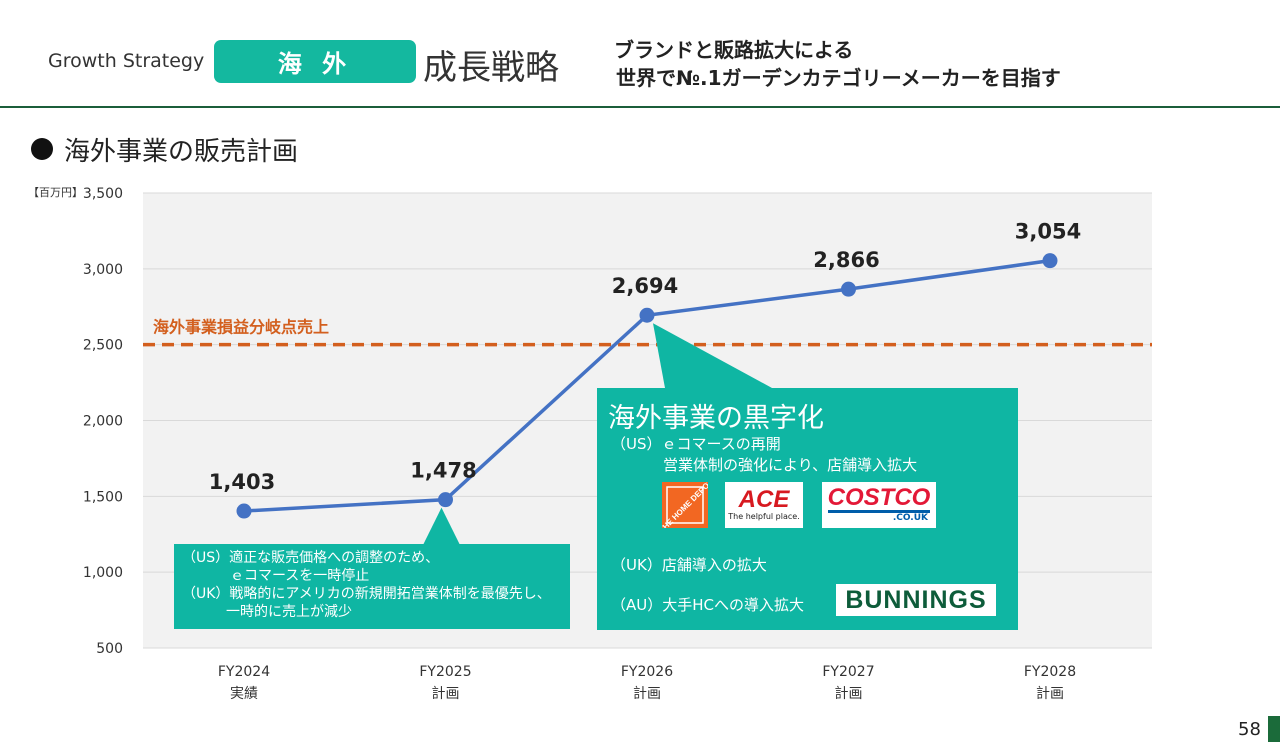 Image resolution: width=1280 pixels, height=750 pixels. Describe the element at coordinates (311, 558) in the screenshot. I see `callout-left-line-1: （US）適正な販売価格への調整のため、` at that location.